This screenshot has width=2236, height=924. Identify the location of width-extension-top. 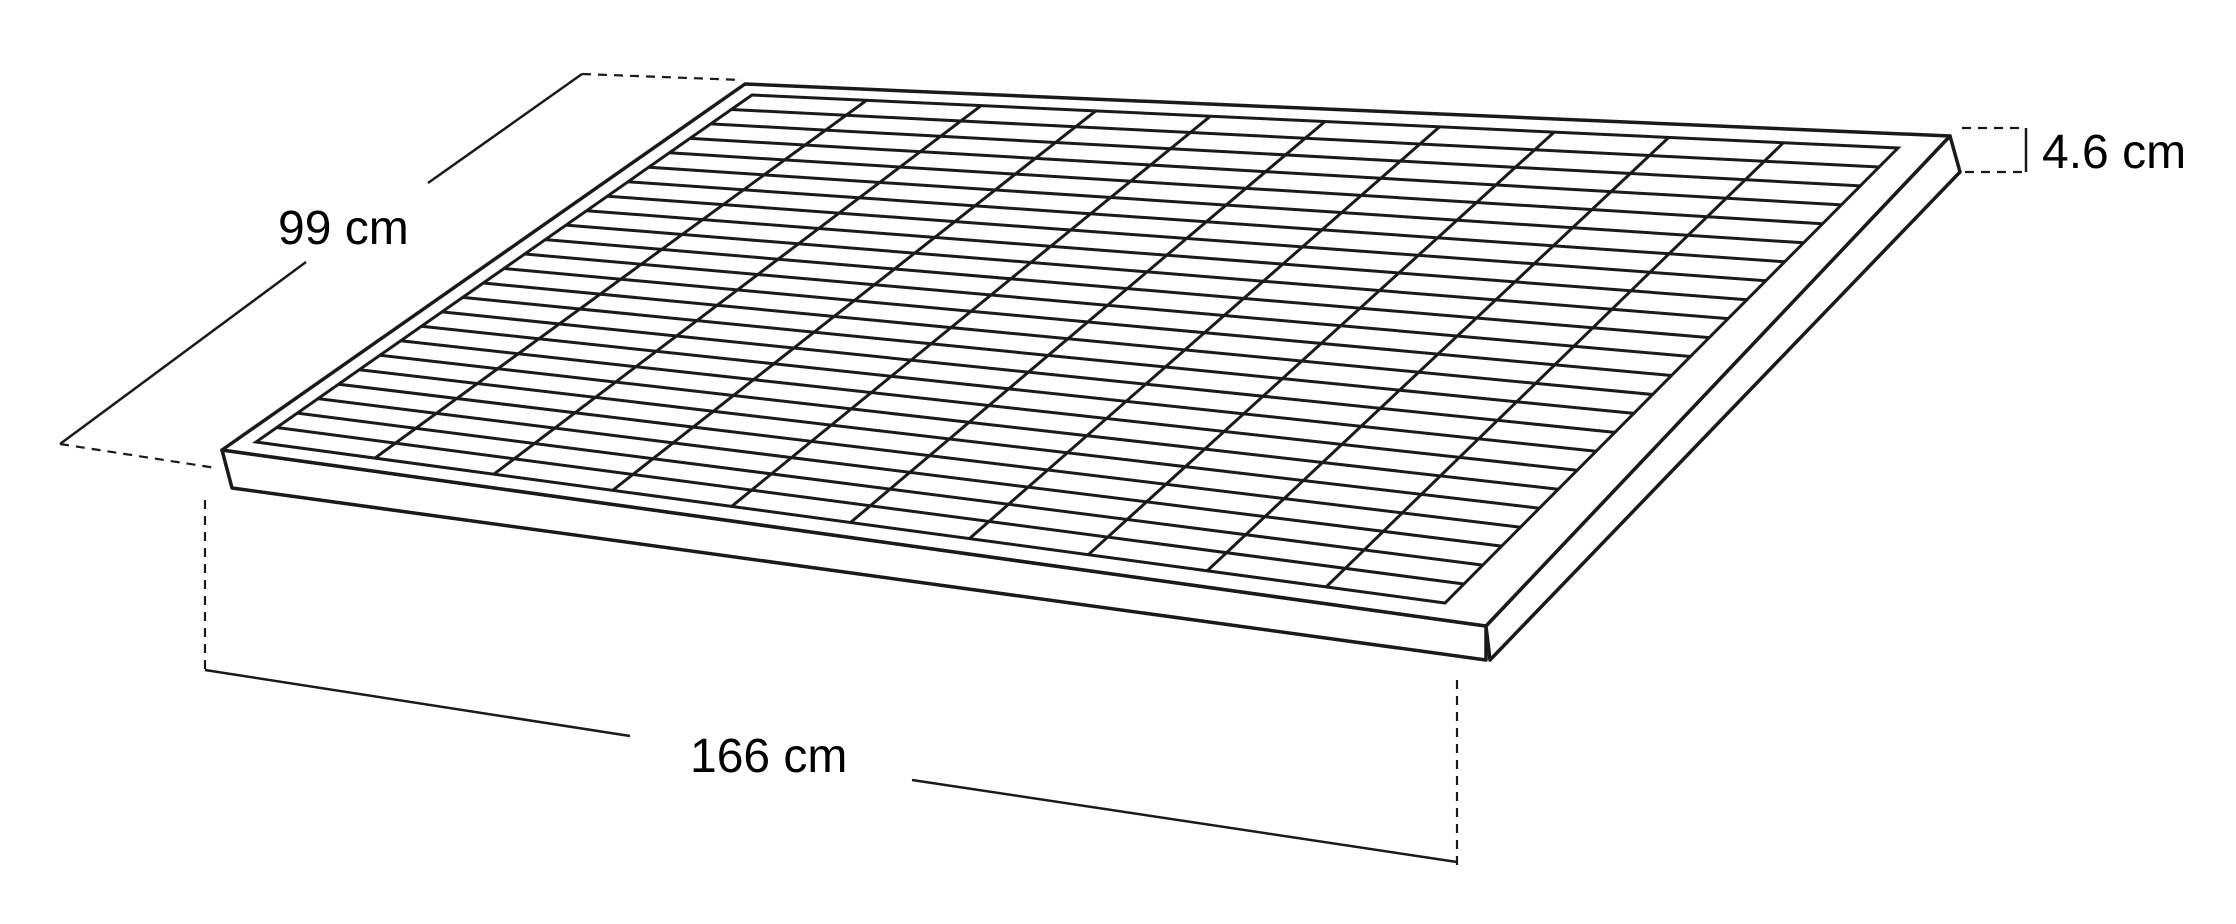
(662, 77).